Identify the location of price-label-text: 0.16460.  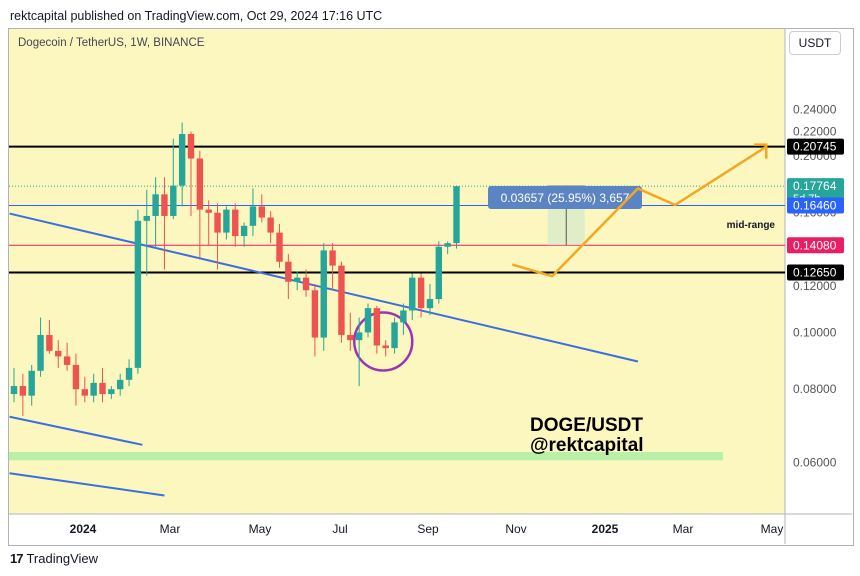
(815, 206).